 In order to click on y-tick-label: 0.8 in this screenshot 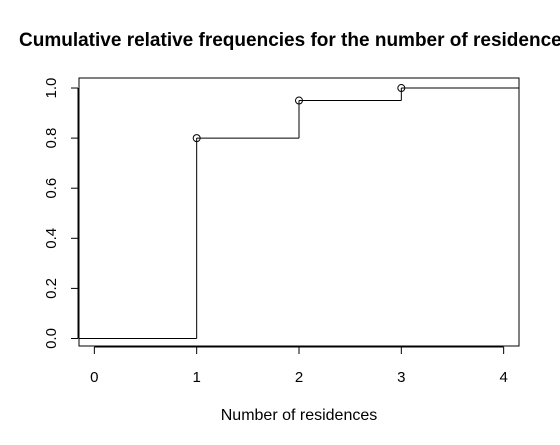, I will do `click(51, 138)`.